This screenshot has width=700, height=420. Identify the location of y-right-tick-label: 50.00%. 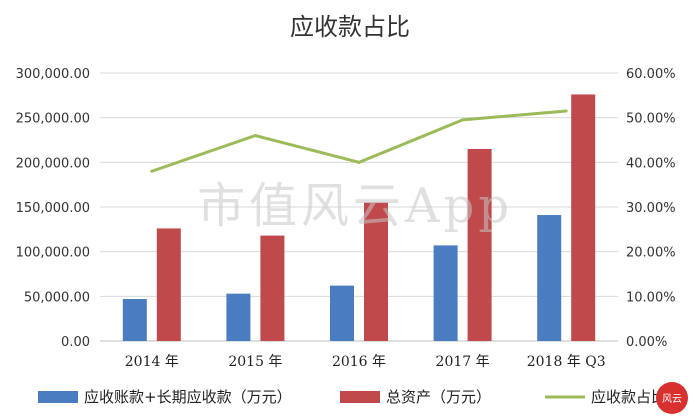
(651, 119).